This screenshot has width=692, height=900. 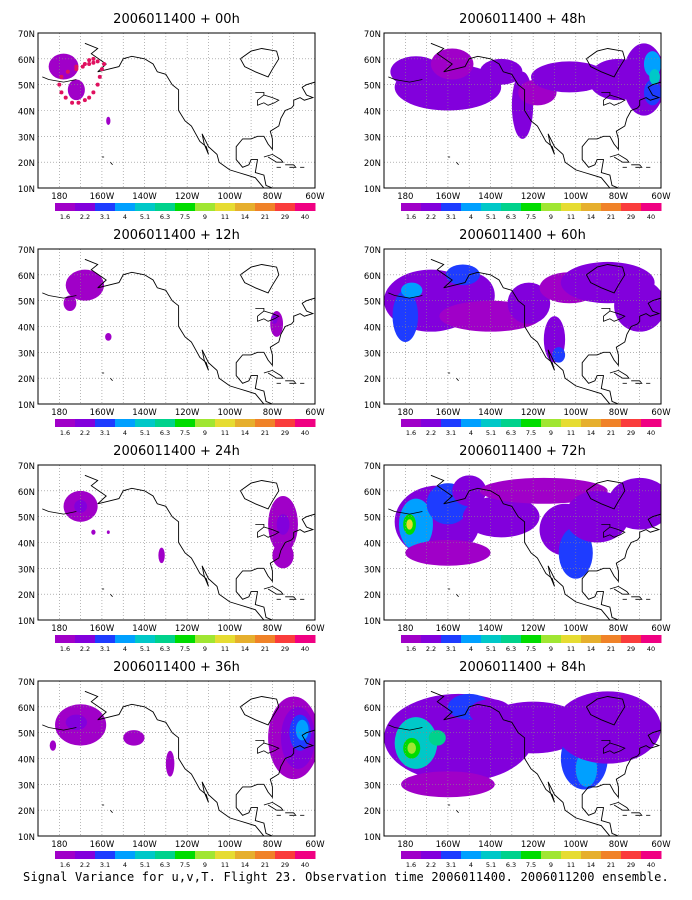 What do you see at coordinates (26, 113) in the screenshot?
I see `latitude-label: 40N` at bounding box center [26, 113].